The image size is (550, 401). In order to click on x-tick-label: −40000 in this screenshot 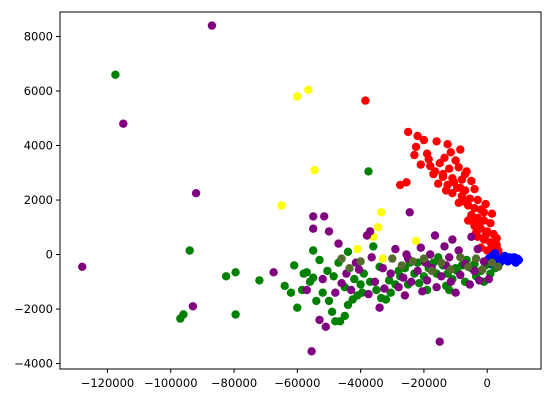, I will do `click(361, 383)`.